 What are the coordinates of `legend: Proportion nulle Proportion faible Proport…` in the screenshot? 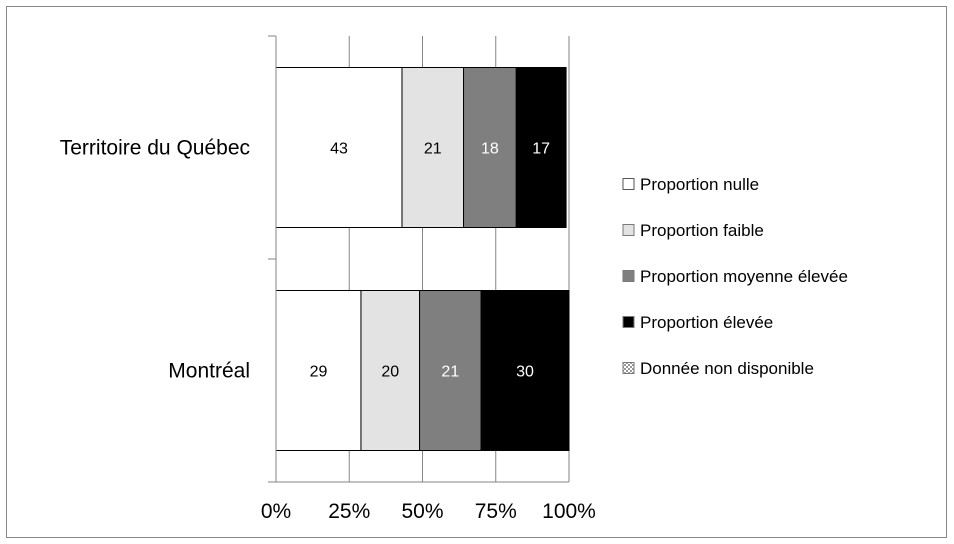 It's located at (735, 276).